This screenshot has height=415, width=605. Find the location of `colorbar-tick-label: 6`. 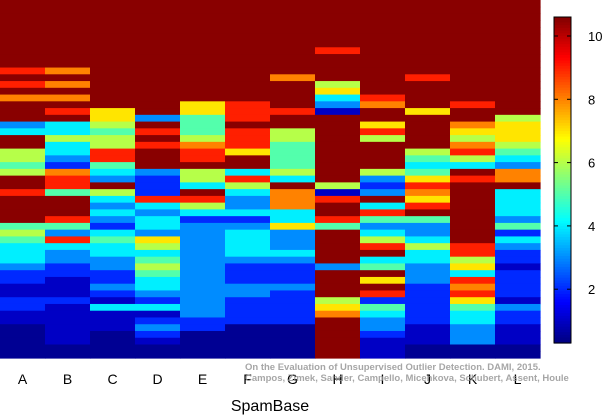

colorbar-tick-label: 6 is located at coordinates (591, 163).